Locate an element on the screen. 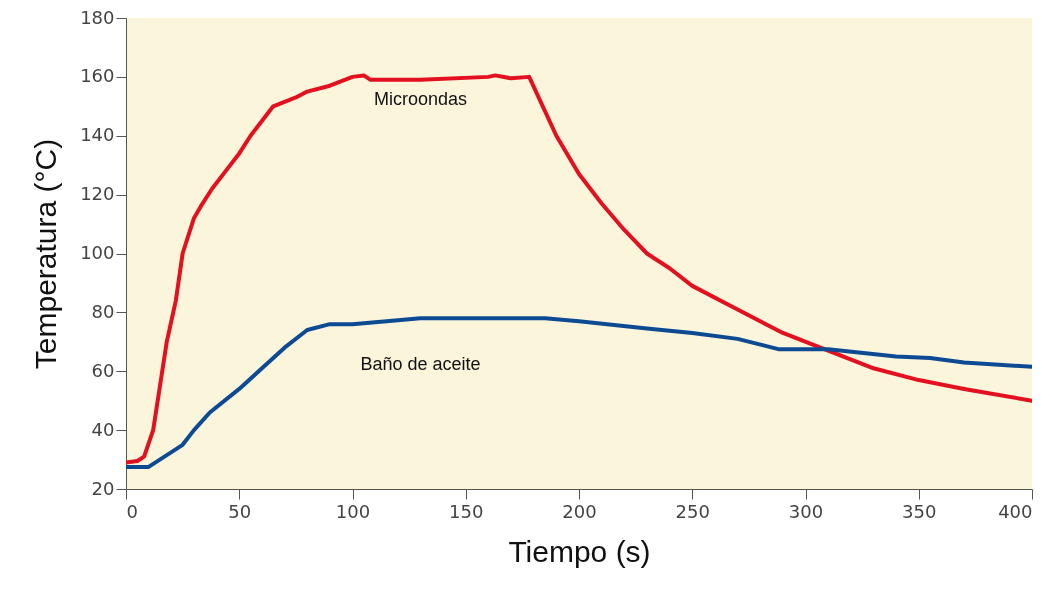 The width and height of the screenshot is (1058, 602). y-tick-label: 20 is located at coordinates (103, 488).